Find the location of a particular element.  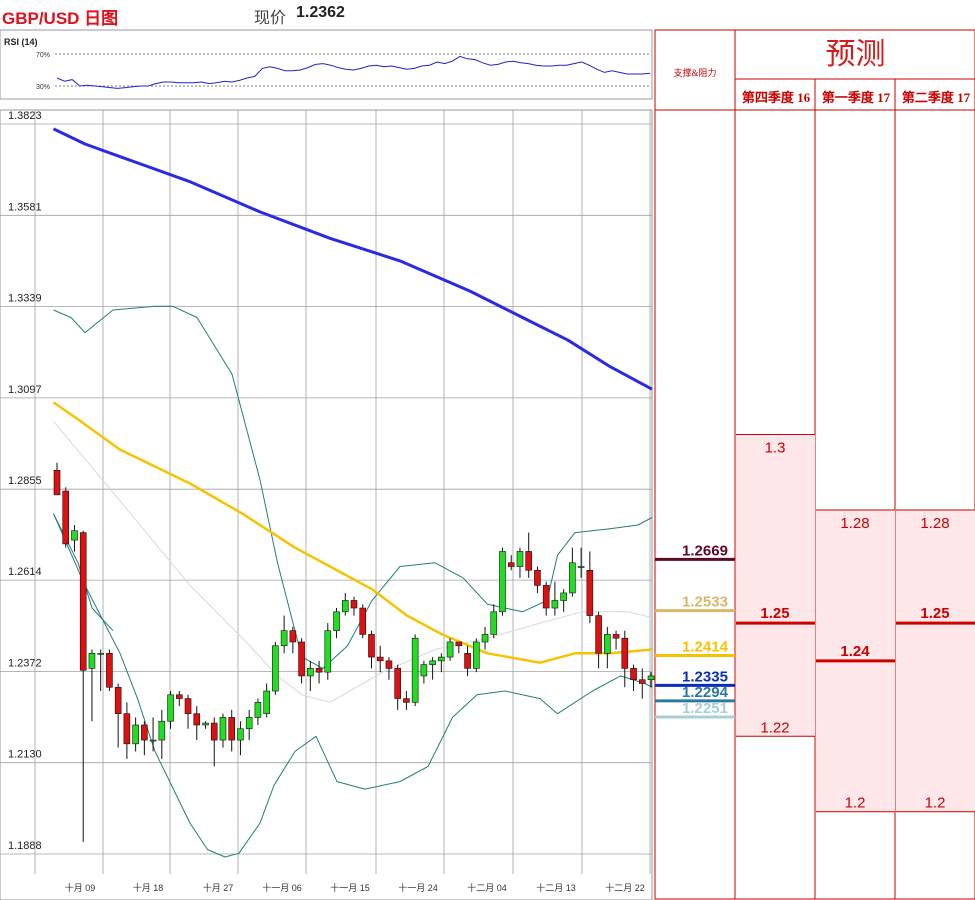

forecast-col-q1-17-label: 第一季度 17 is located at coordinates (856, 97).